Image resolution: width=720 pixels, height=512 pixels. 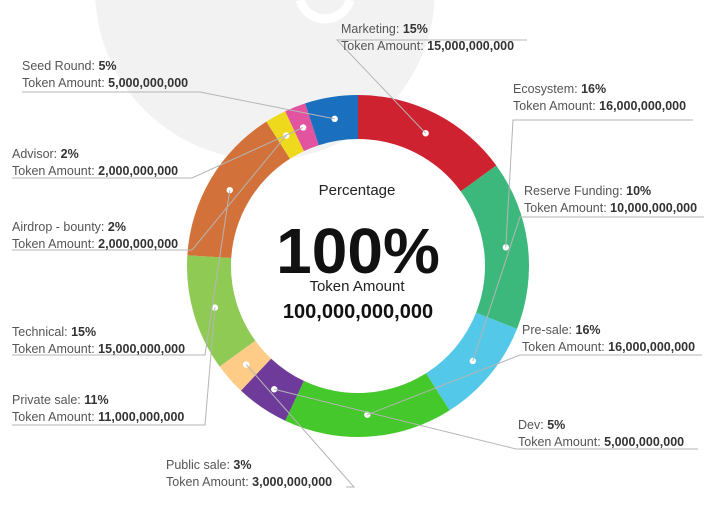 I want to click on slice-label-name: Private sale: 11%, so click(x=60, y=400).